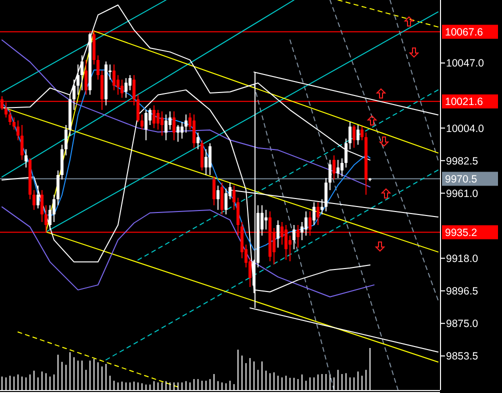 This screenshot has height=393, width=502. Describe the element at coordinates (462, 161) in the screenshot. I see `y-tick-label: 9982.5` at that location.